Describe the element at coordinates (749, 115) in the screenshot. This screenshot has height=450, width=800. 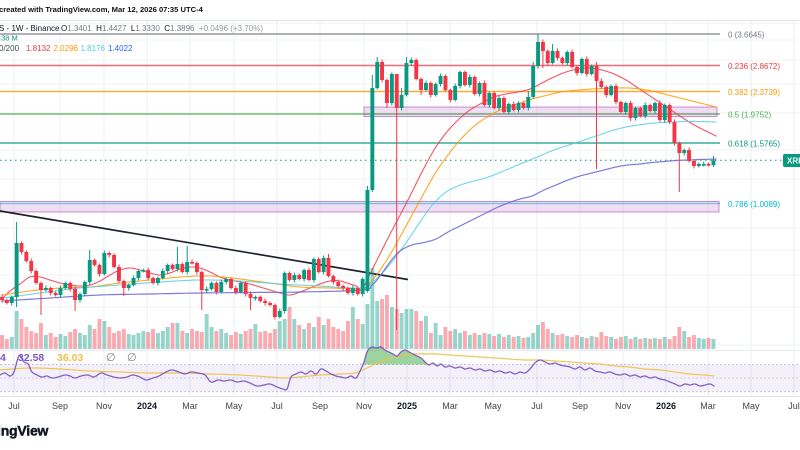
I see `svg-text: 0.5 (1.9752)` at that location.